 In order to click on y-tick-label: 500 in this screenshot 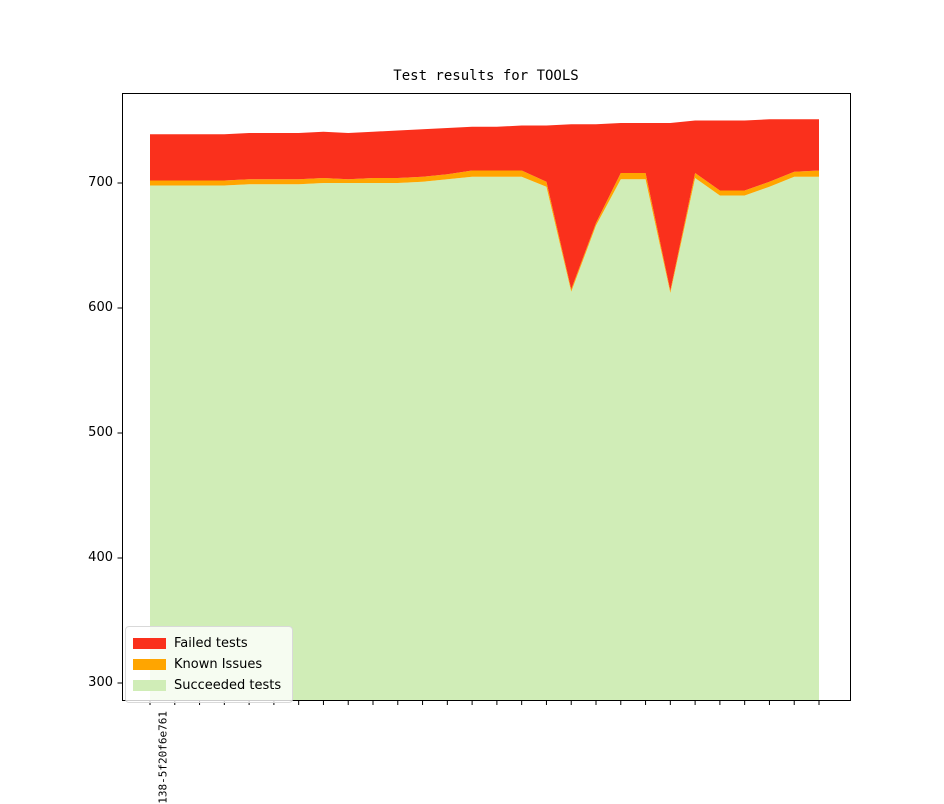, I will do `click(100, 432)`.